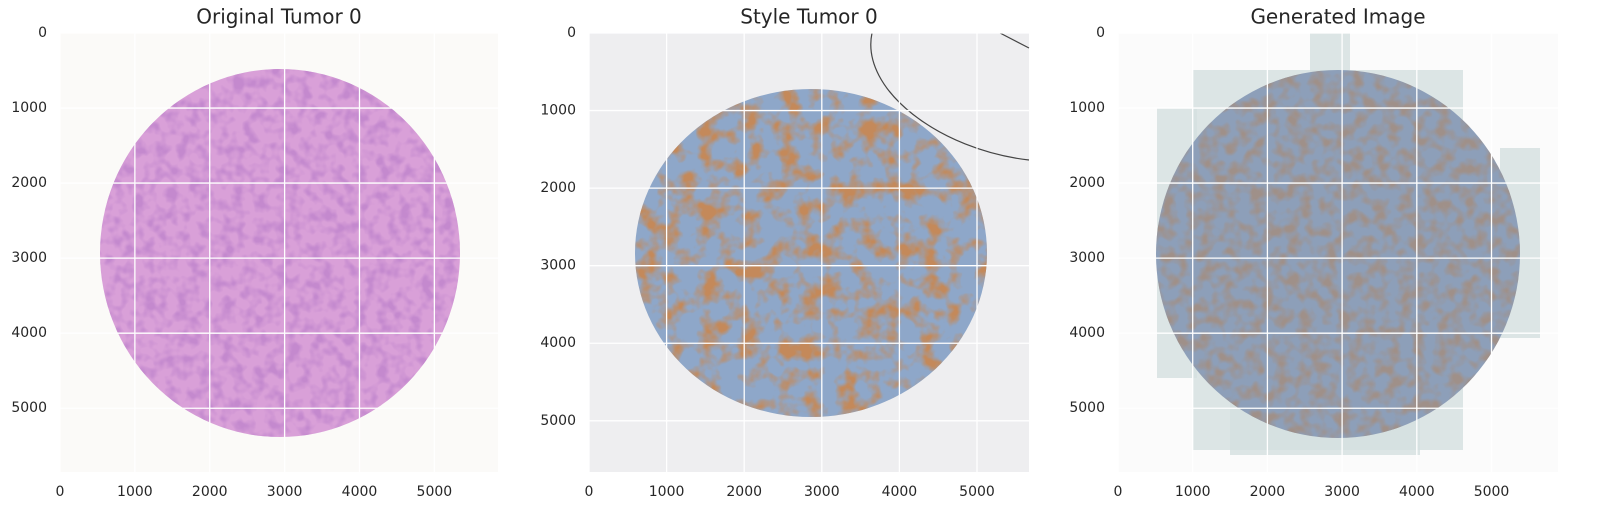  Describe the element at coordinates (950, 96) in the screenshot. I see `pen-mark` at that location.